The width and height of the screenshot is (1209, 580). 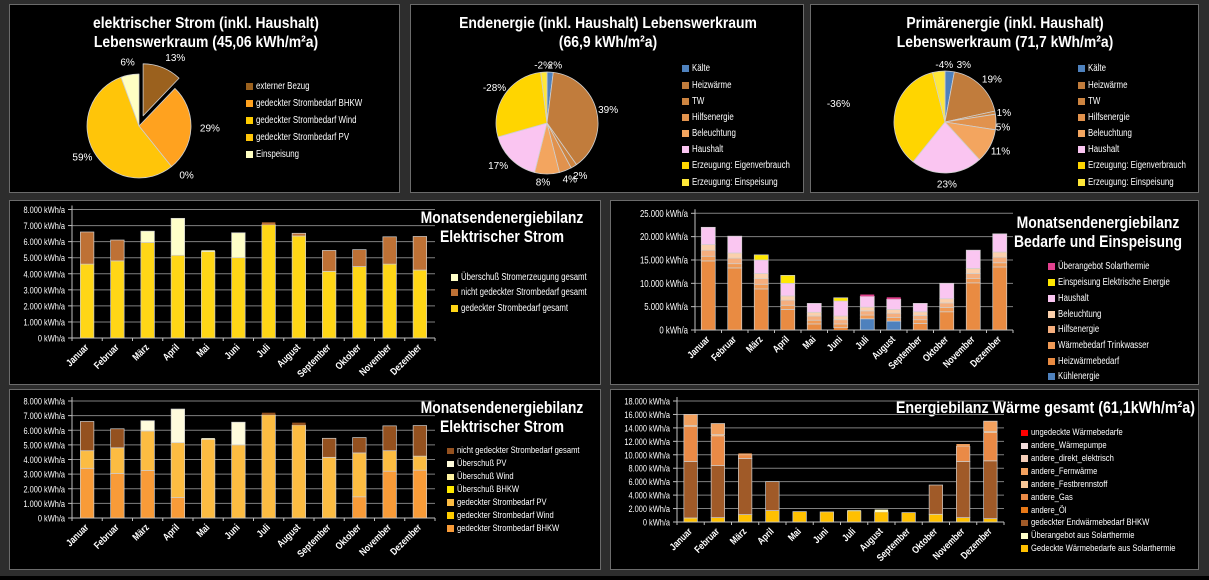 What do you see at coordinates (1063, 472) in the screenshot?
I see `legend-label: andere_Fernwärme` at bounding box center [1063, 472].